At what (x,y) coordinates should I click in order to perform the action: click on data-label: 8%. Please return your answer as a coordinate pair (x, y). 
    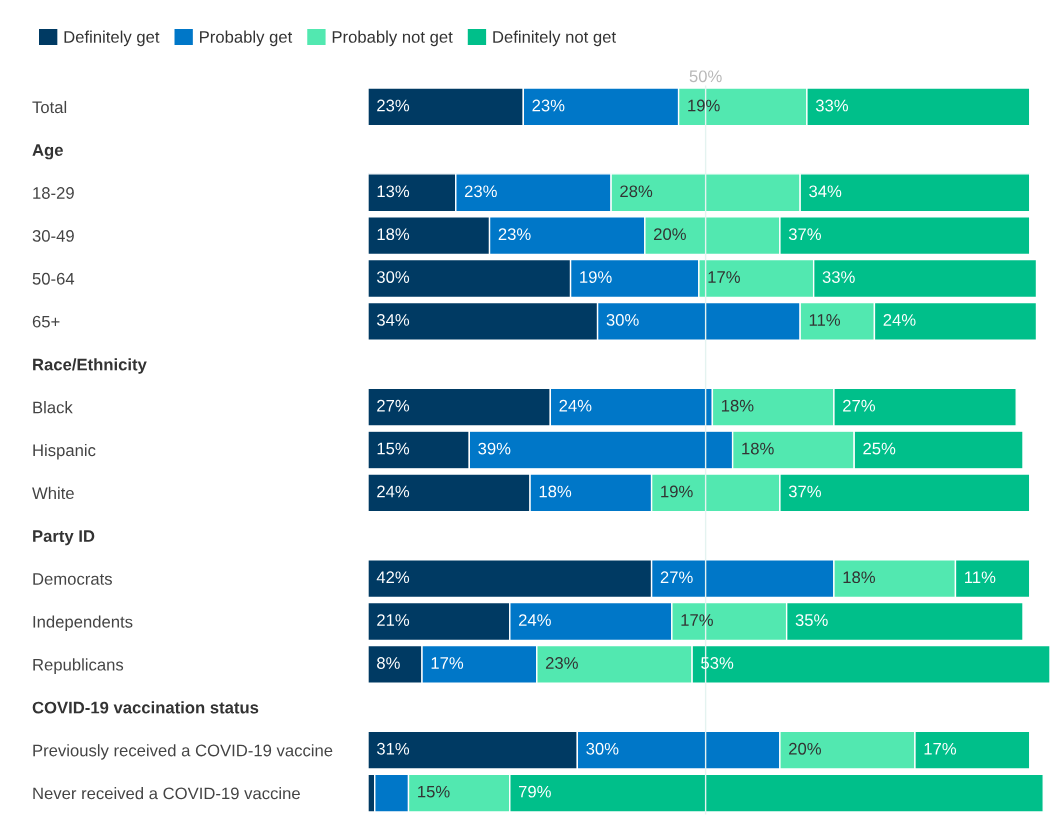
    Looking at the image, I should click on (388, 663).